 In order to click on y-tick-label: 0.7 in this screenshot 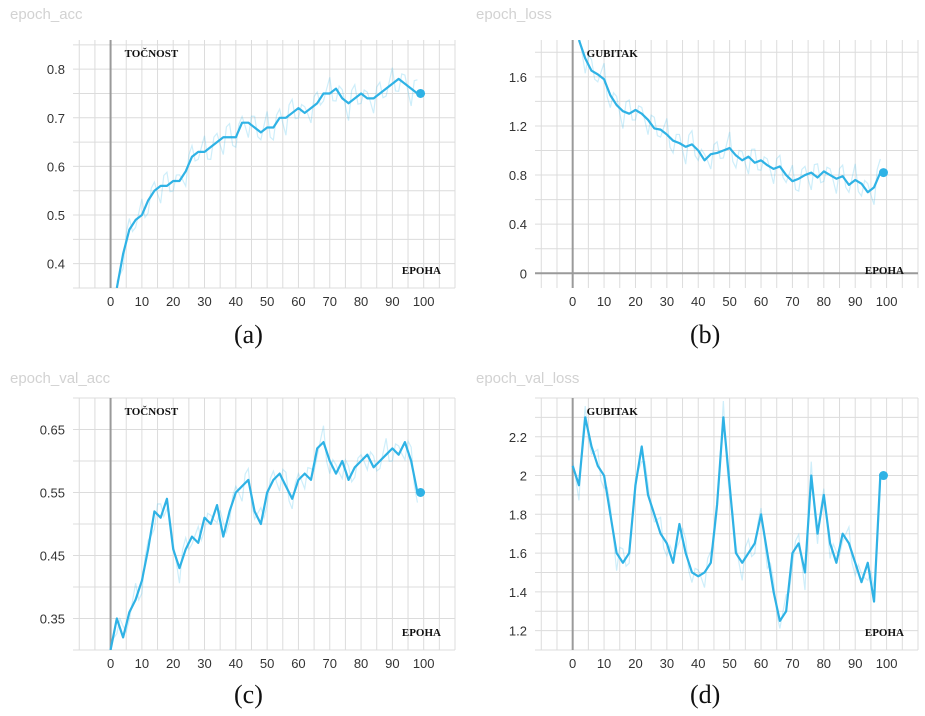, I will do `click(56, 118)`.